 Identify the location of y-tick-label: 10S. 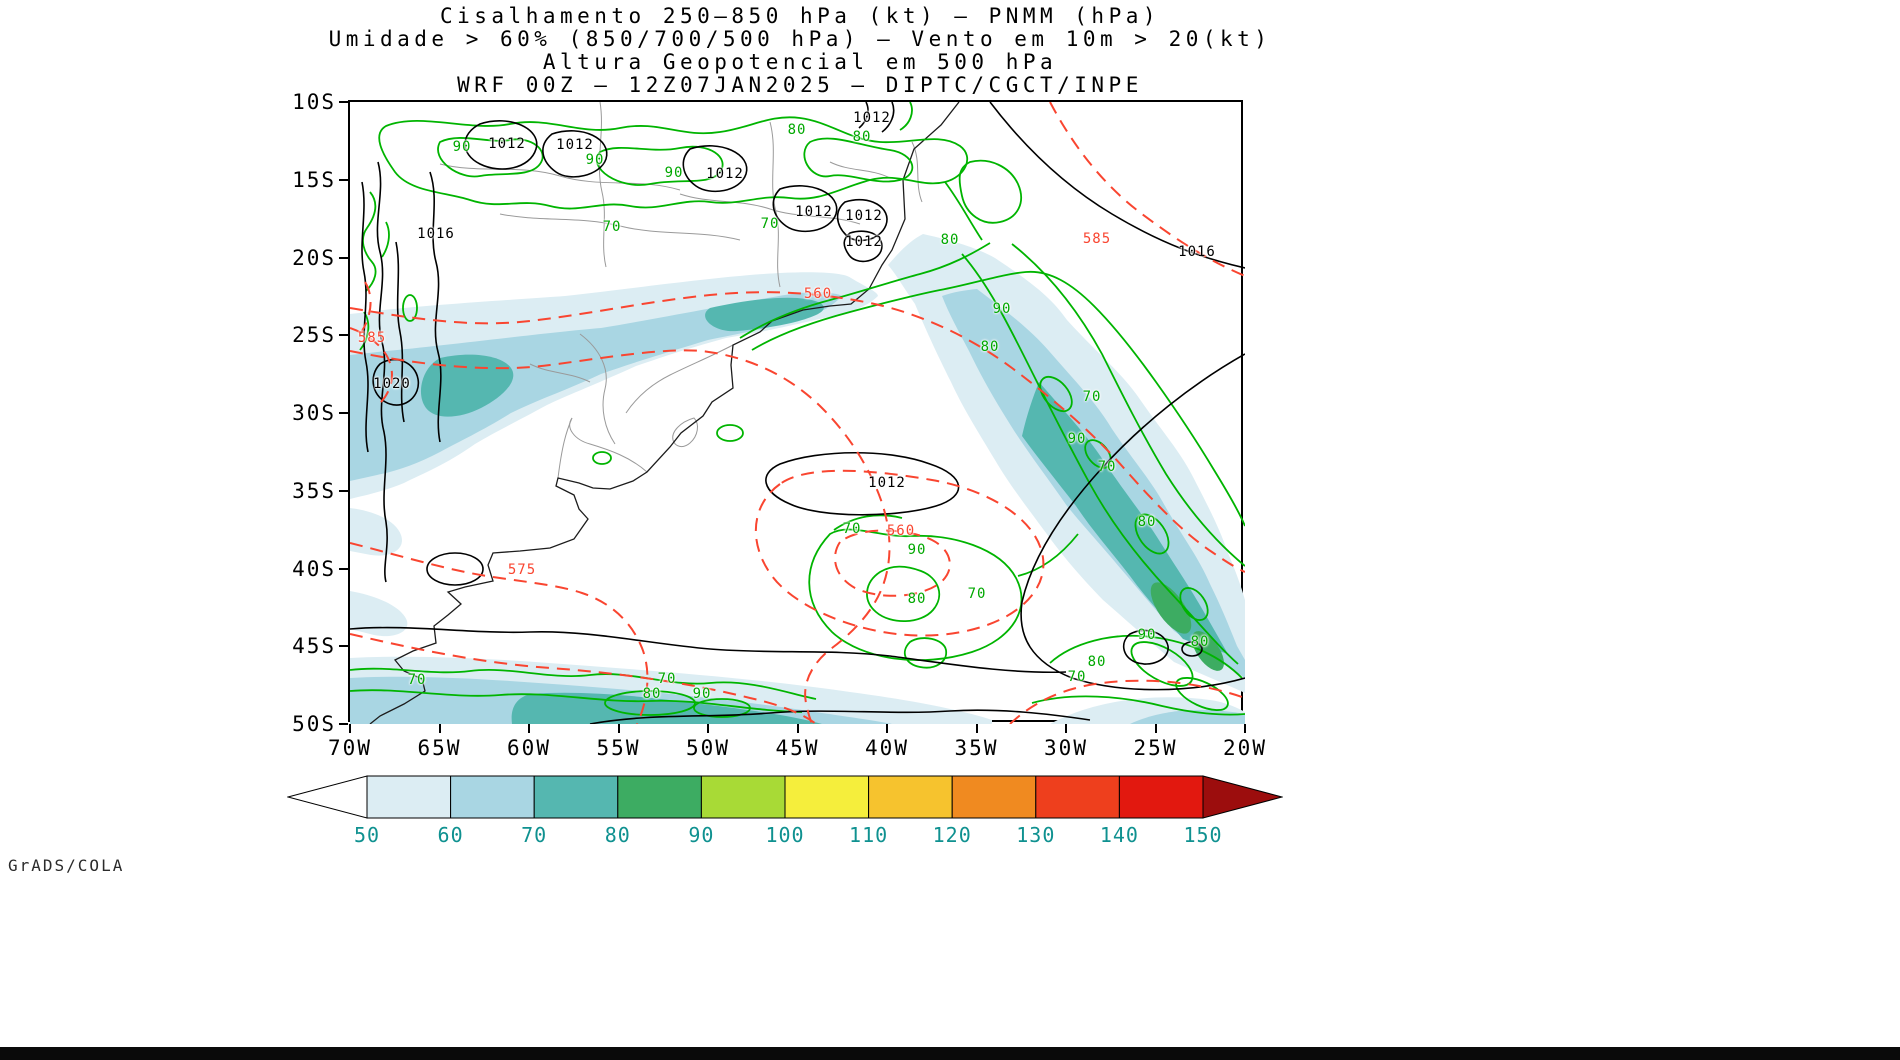
(314, 102).